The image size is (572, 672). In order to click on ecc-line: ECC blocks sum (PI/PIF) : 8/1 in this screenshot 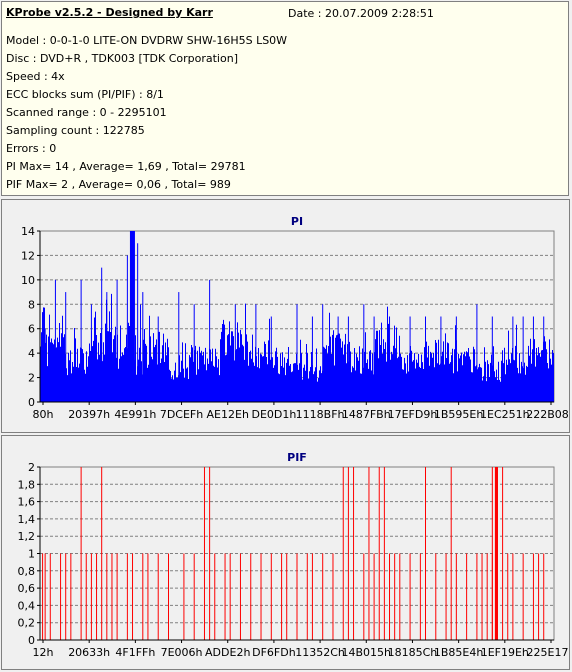, I will do `click(85, 94)`.